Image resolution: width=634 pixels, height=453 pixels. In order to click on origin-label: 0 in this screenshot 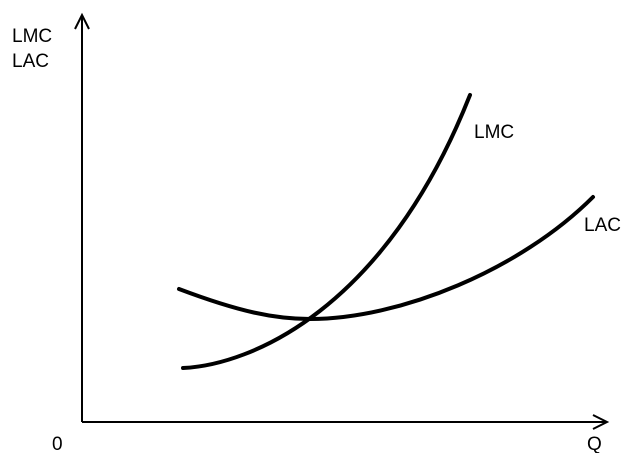, I will do `click(57, 443)`.